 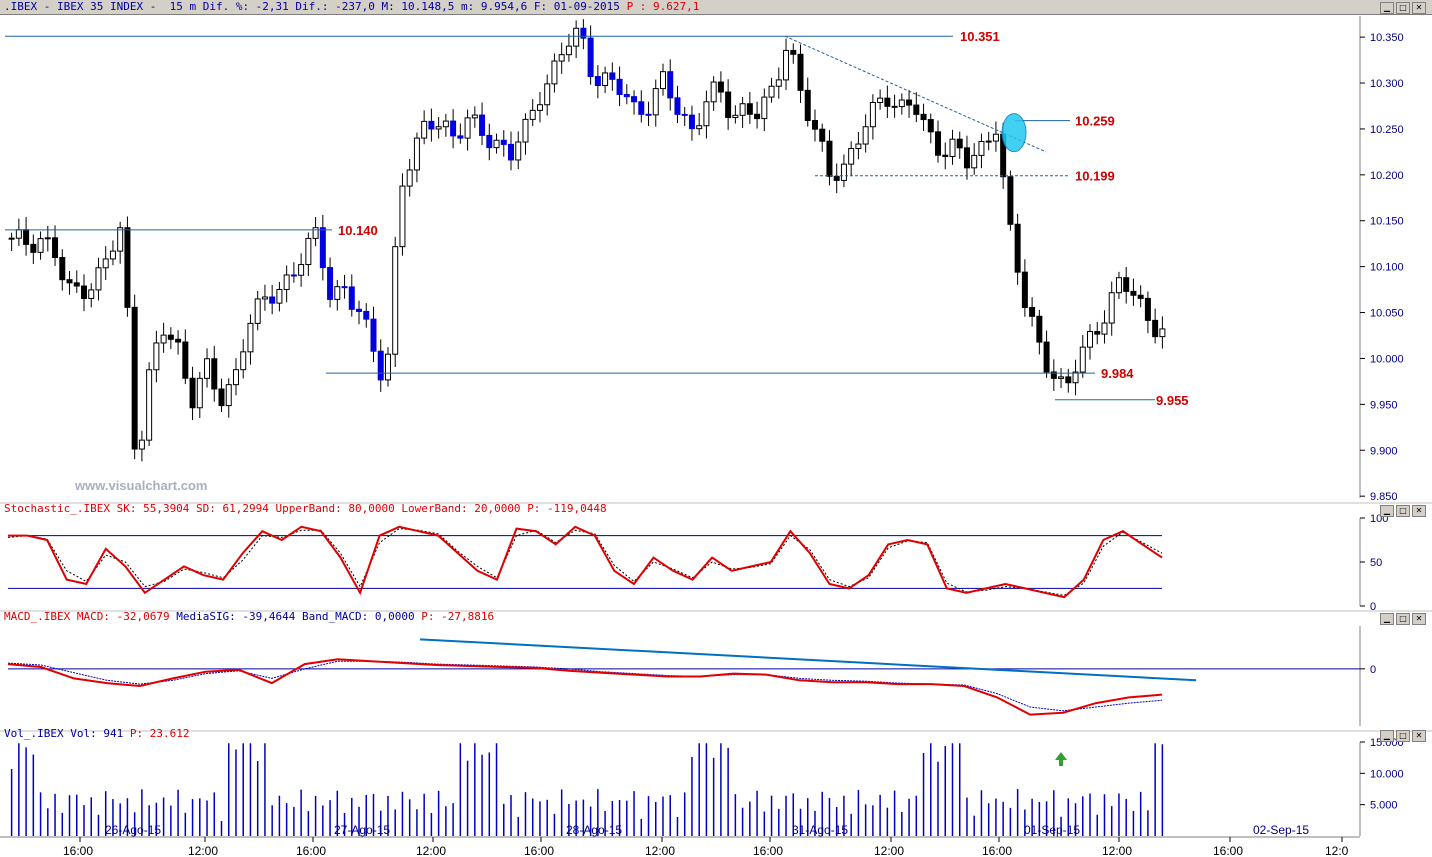 What do you see at coordinates (1376, 563) in the screenshot?
I see `stoch-tick-label: 50` at bounding box center [1376, 563].